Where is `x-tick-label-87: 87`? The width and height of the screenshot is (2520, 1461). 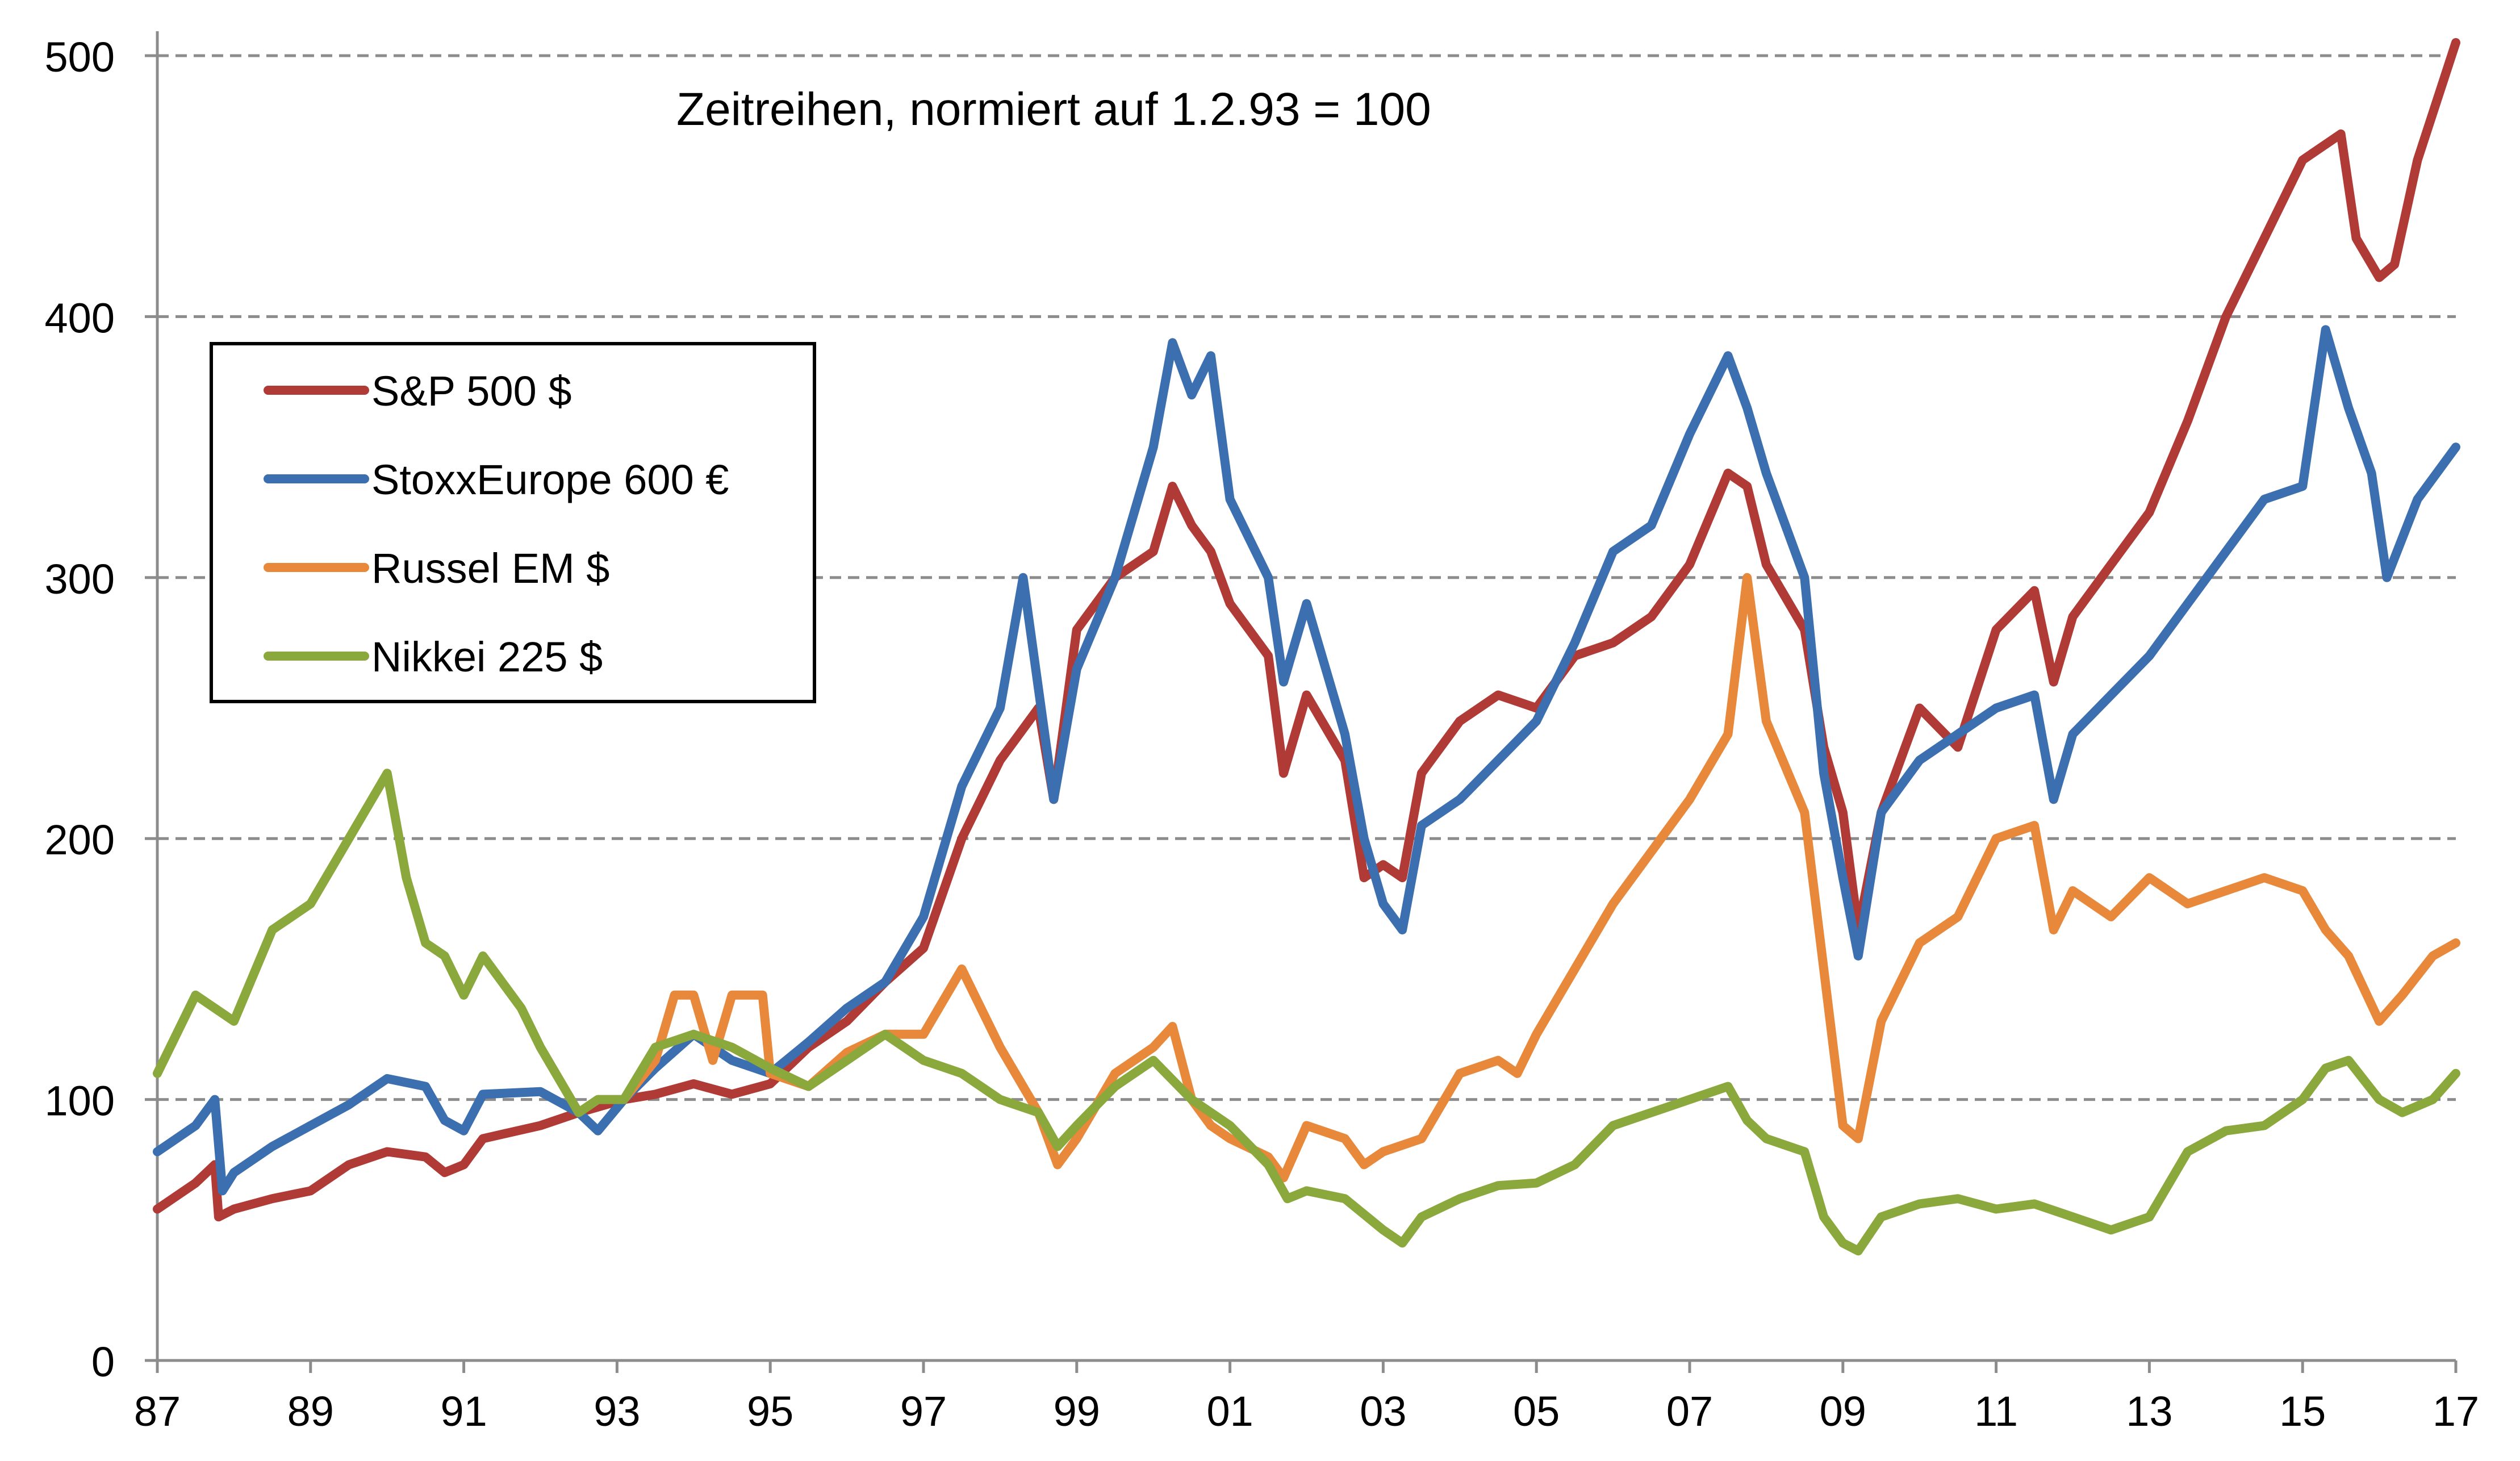
x-tick-label-87: 87 is located at coordinates (157, 1411).